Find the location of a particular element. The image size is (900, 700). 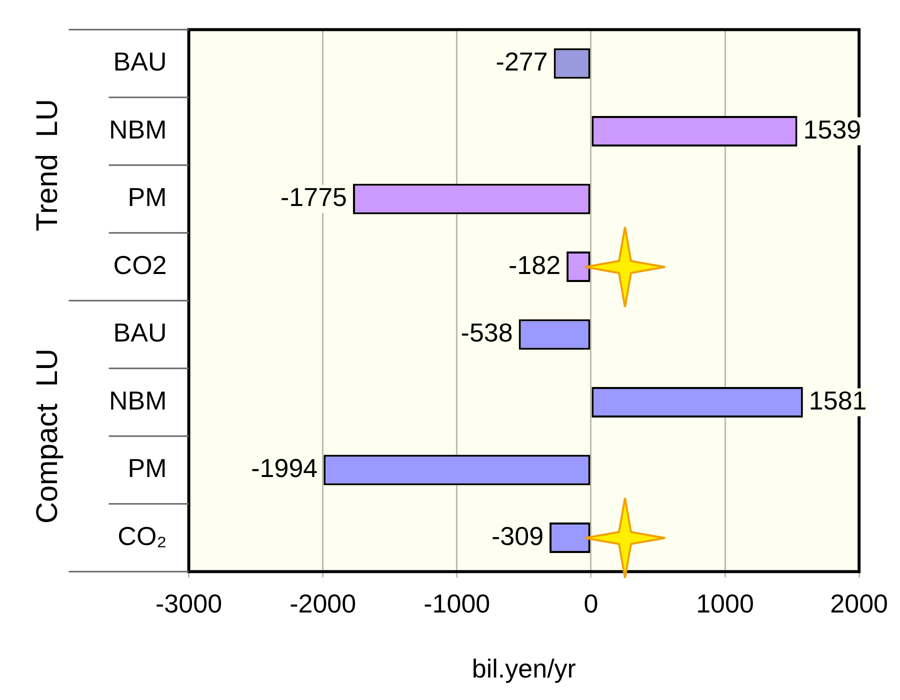

x-axis-title: bil.yen/yr is located at coordinates (524, 669).